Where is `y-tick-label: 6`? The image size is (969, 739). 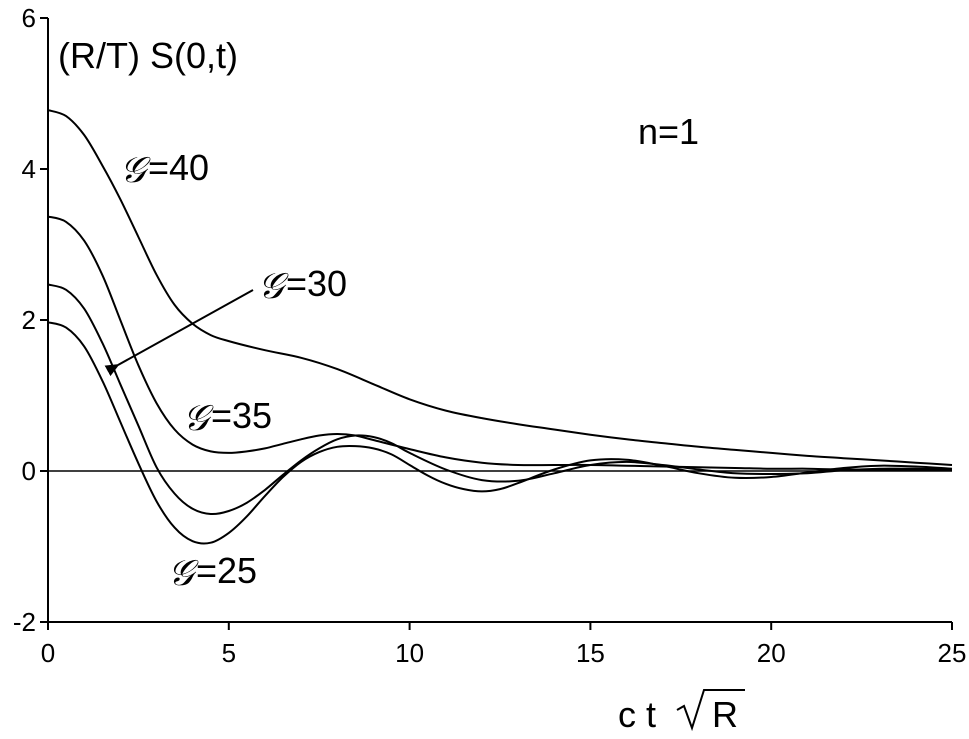
y-tick-label: 6 is located at coordinates (29, 18).